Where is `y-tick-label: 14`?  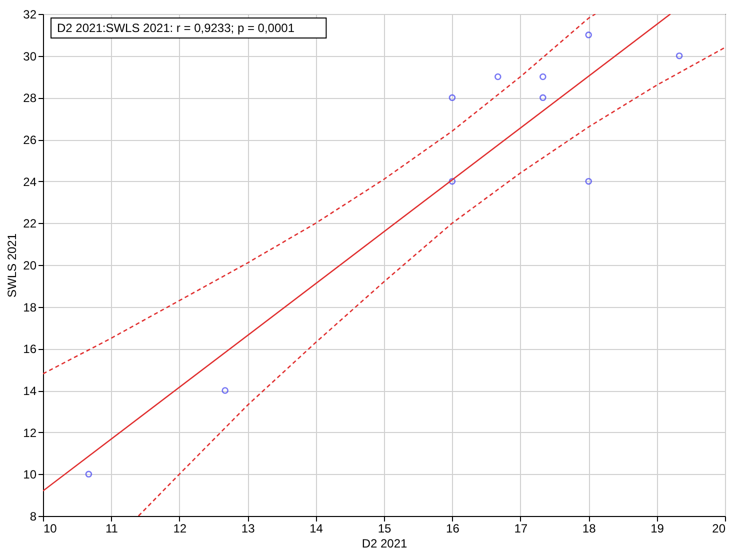
y-tick-label: 14 is located at coordinates (30, 391).